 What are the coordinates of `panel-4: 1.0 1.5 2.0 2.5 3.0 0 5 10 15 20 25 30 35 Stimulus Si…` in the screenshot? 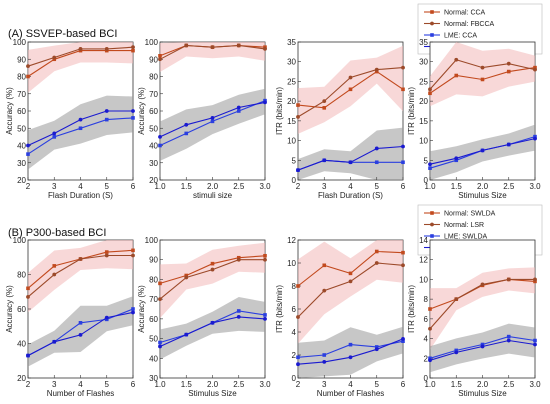 It's located at (474, 119).